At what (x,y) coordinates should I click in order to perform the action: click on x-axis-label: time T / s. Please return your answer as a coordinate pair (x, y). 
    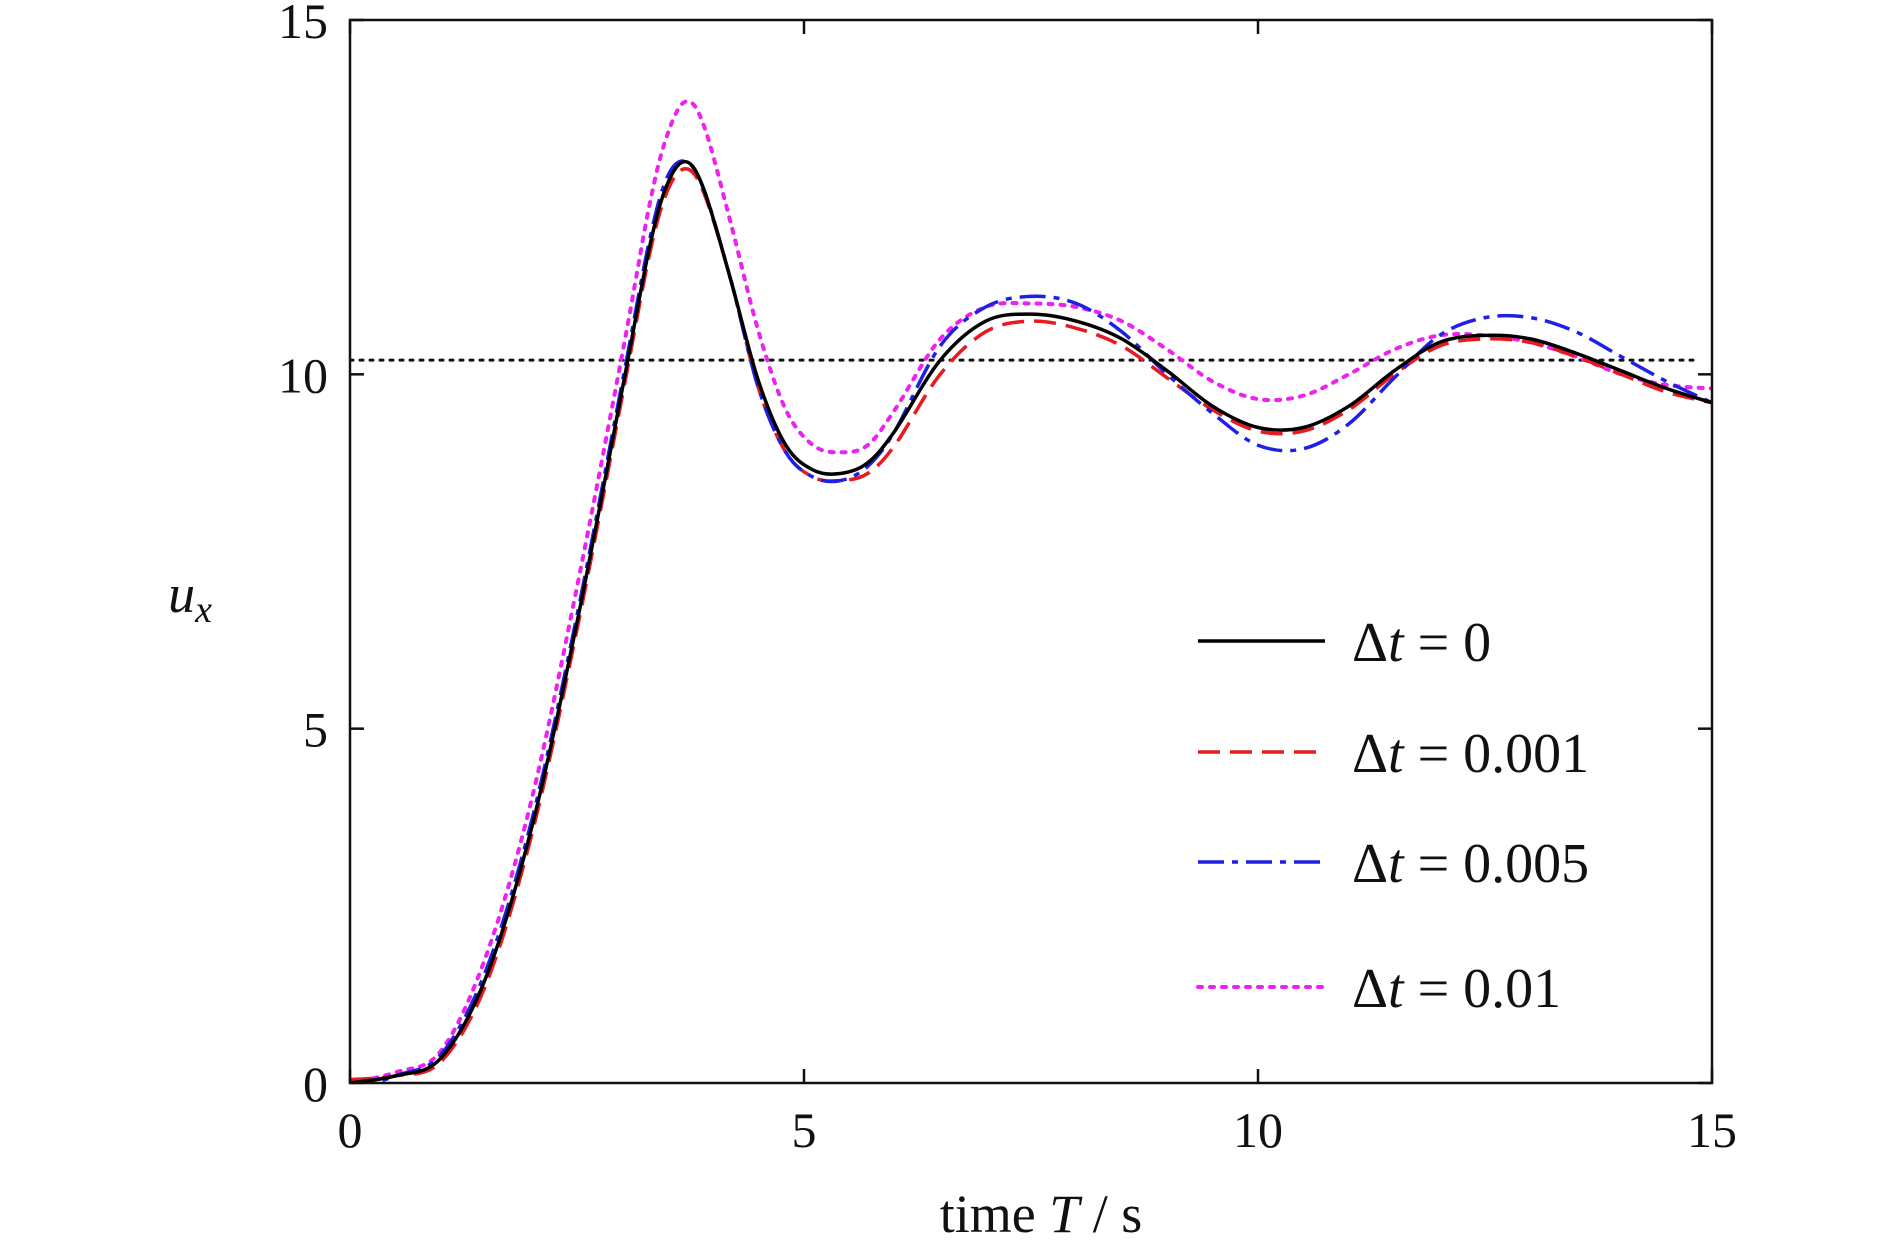
    Looking at the image, I should click on (1041, 1212).